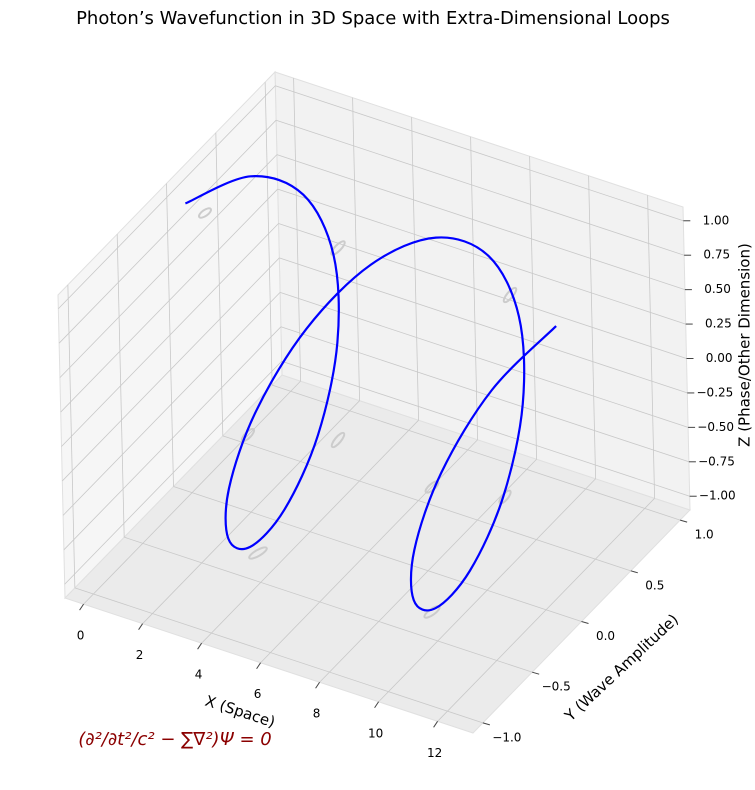  I want to click on y-axis-label: Y (Wave Amplitude), so click(622, 667).